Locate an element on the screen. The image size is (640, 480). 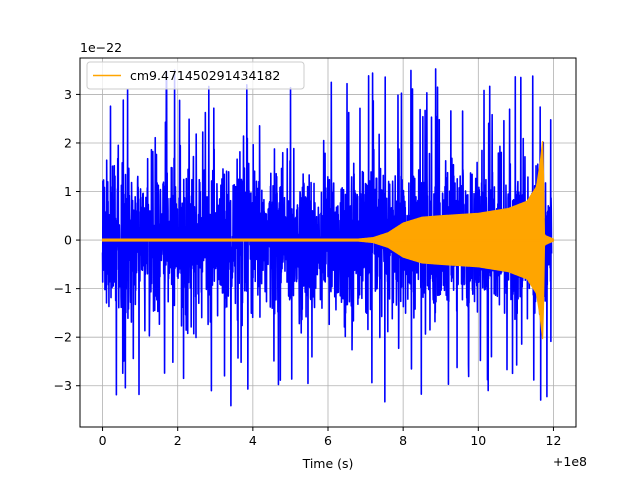
x-tick-label: 10 is located at coordinates (478, 440).